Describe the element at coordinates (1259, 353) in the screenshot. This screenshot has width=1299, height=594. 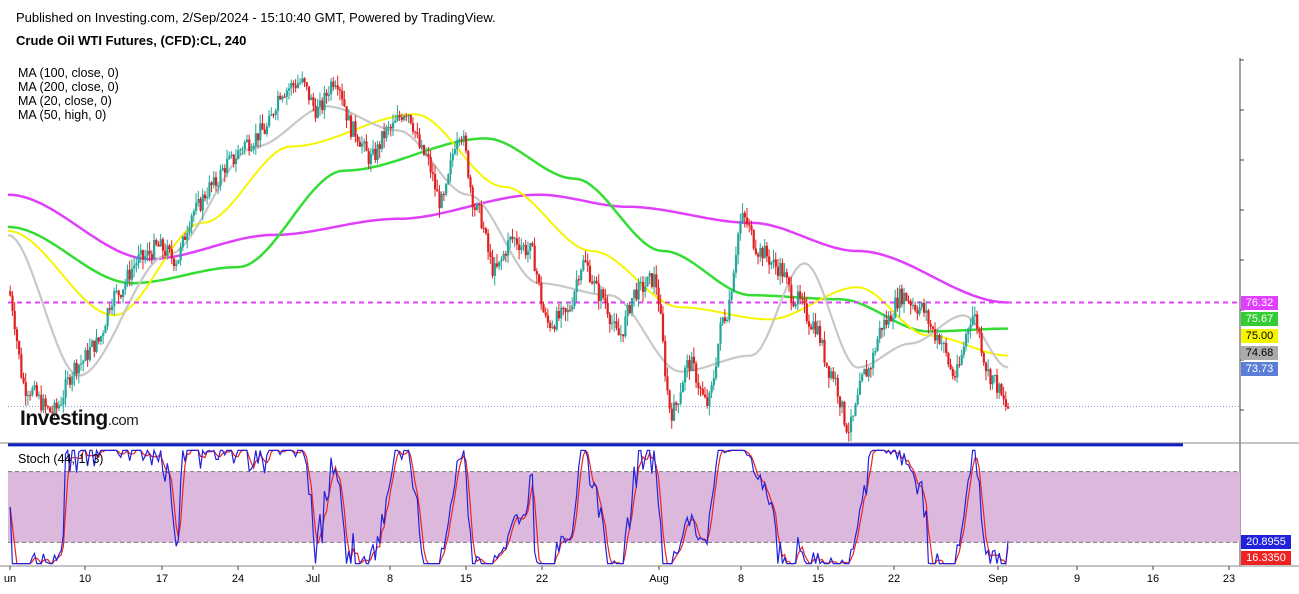
I see `price-tag: 74.68` at that location.